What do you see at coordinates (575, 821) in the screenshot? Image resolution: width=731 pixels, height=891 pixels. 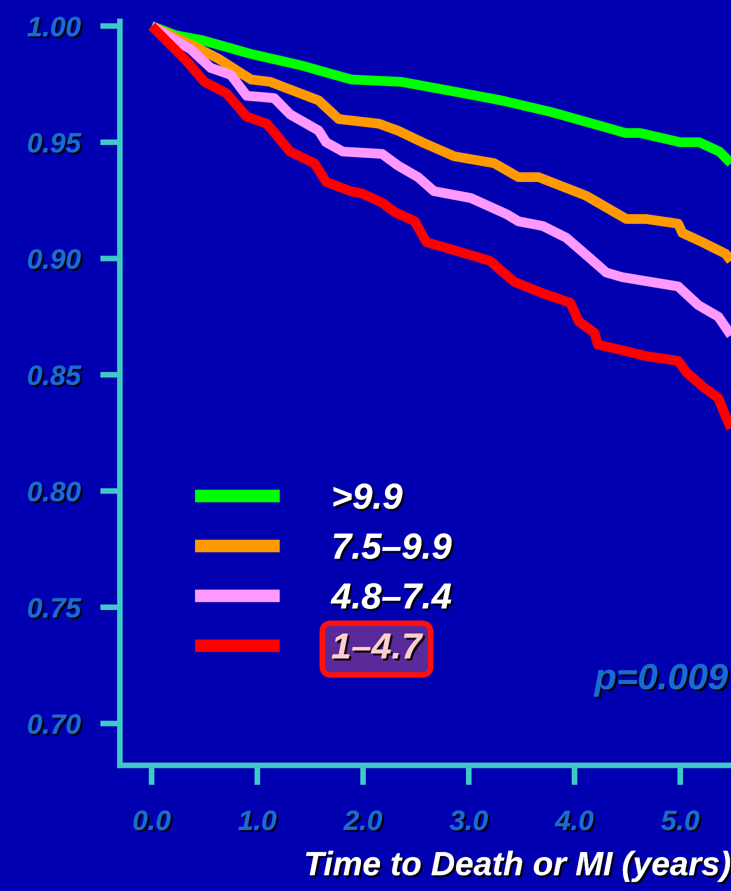 I see `x-tick-label: 4.0` at bounding box center [575, 821].